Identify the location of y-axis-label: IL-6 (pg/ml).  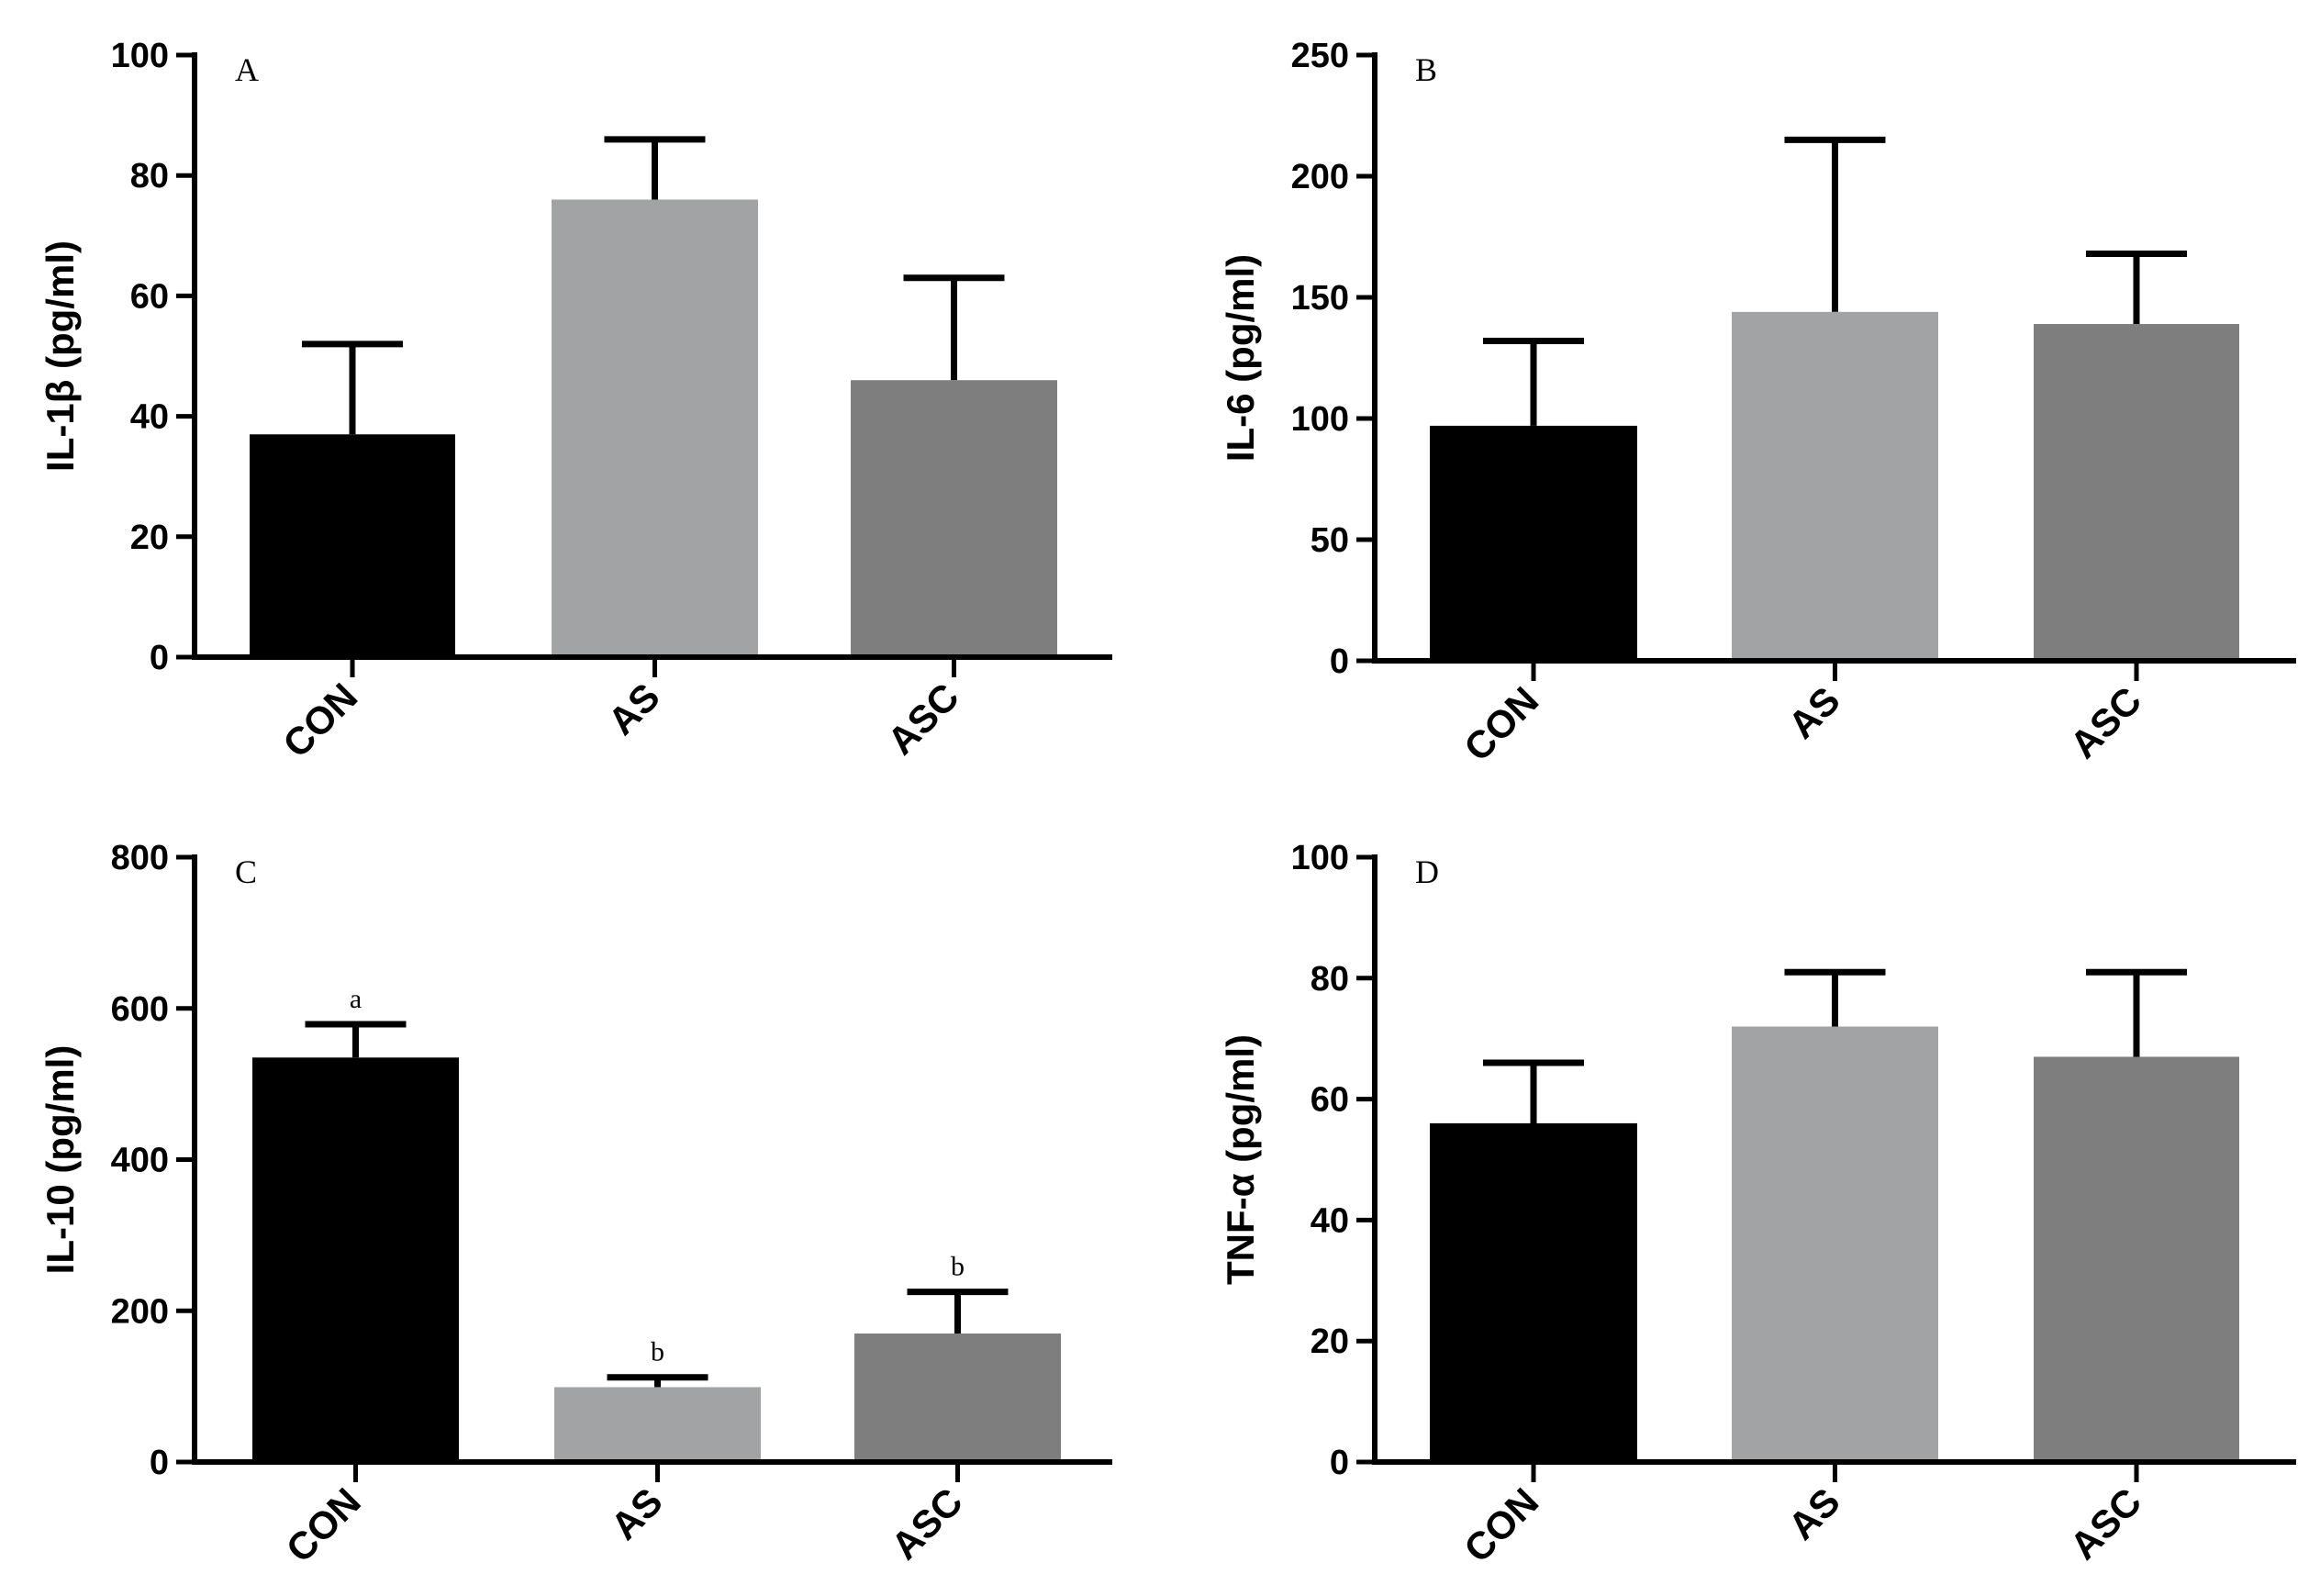
(1240, 358).